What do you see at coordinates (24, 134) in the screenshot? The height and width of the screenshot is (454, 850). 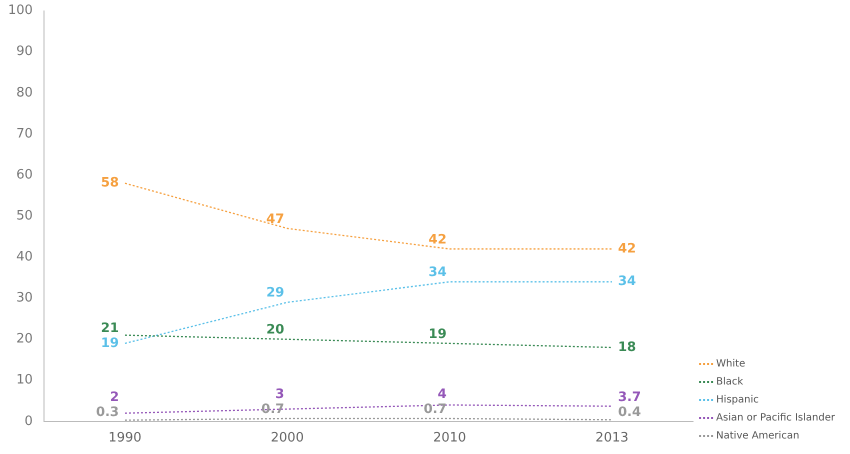 I see `y-tick-label: 70` at bounding box center [24, 134].